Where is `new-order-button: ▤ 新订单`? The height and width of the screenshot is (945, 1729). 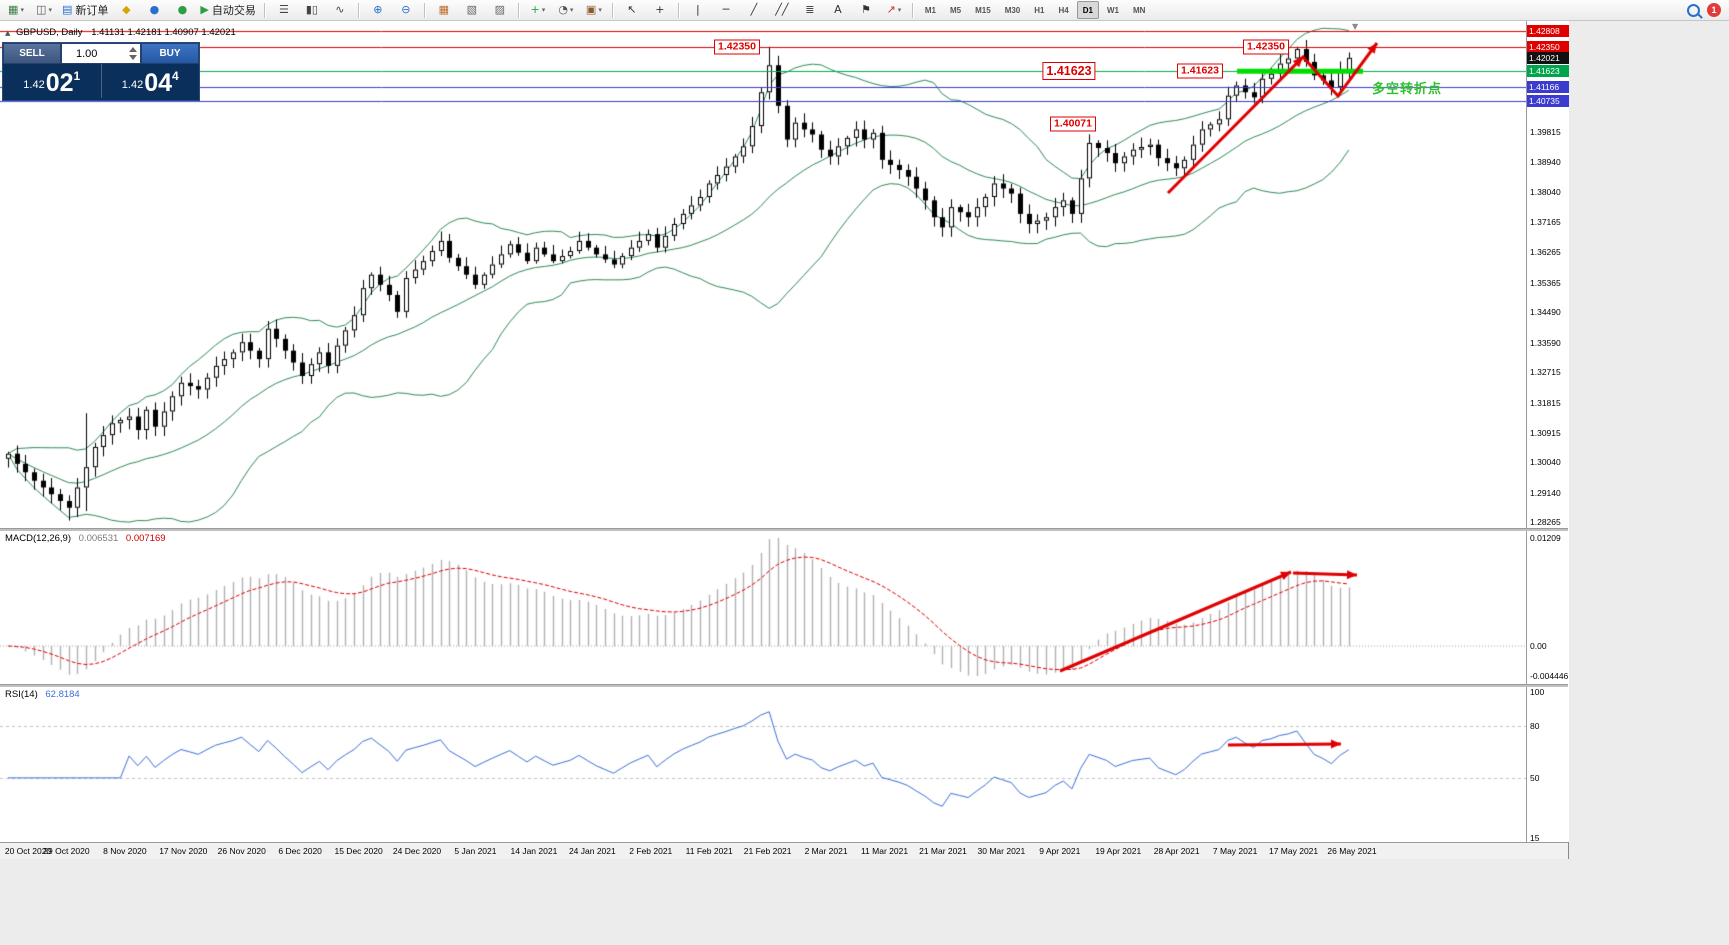 new-order-button: ▤ 新订单 is located at coordinates (85, 10).